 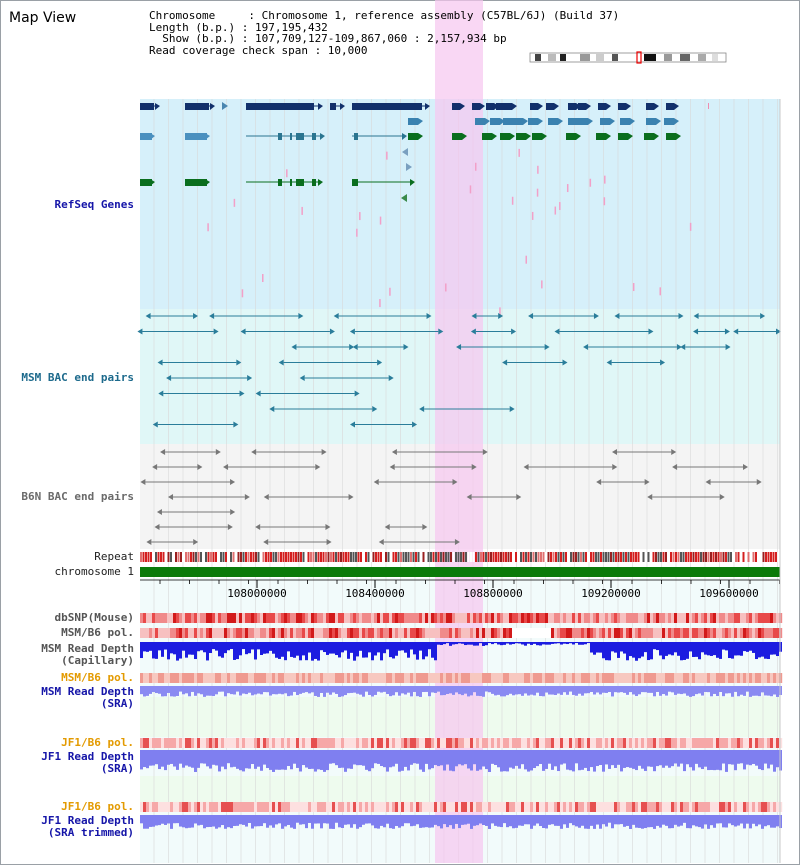 I want to click on track-label-repeat: Repeat, so click(x=114, y=556).